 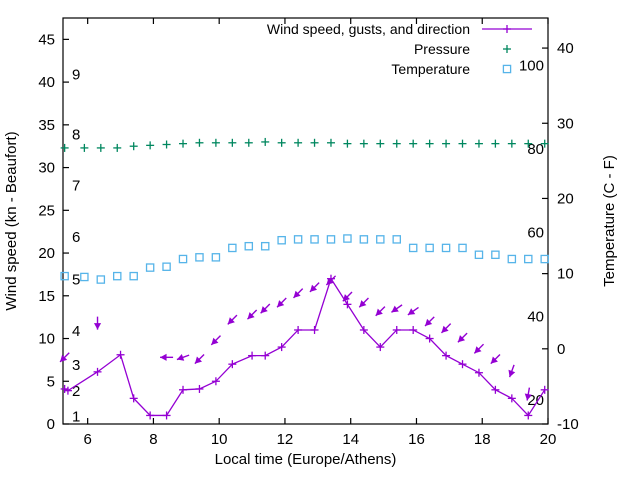 What do you see at coordinates (565, 274) in the screenshot?
I see `y2-tick-label: 10` at bounding box center [565, 274].